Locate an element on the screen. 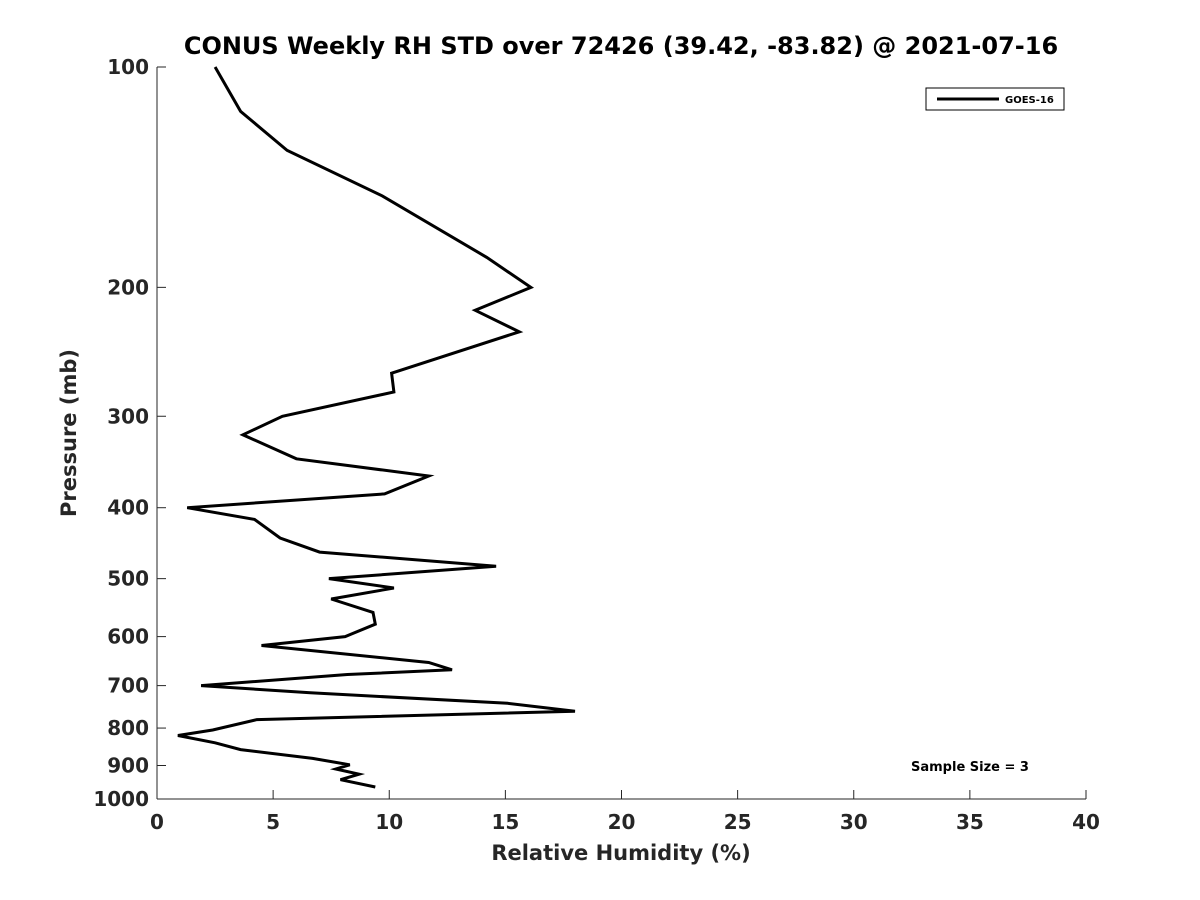 The width and height of the screenshot is (1200, 900). x-tick-label: 30 is located at coordinates (854, 822).